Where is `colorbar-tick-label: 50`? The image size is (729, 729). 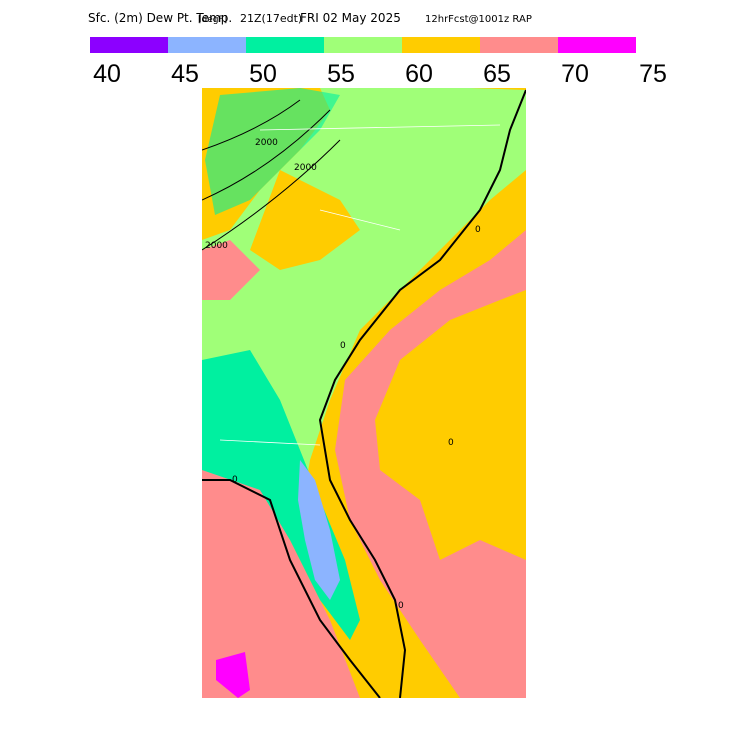
colorbar-tick-label: 50 is located at coordinates (263, 74).